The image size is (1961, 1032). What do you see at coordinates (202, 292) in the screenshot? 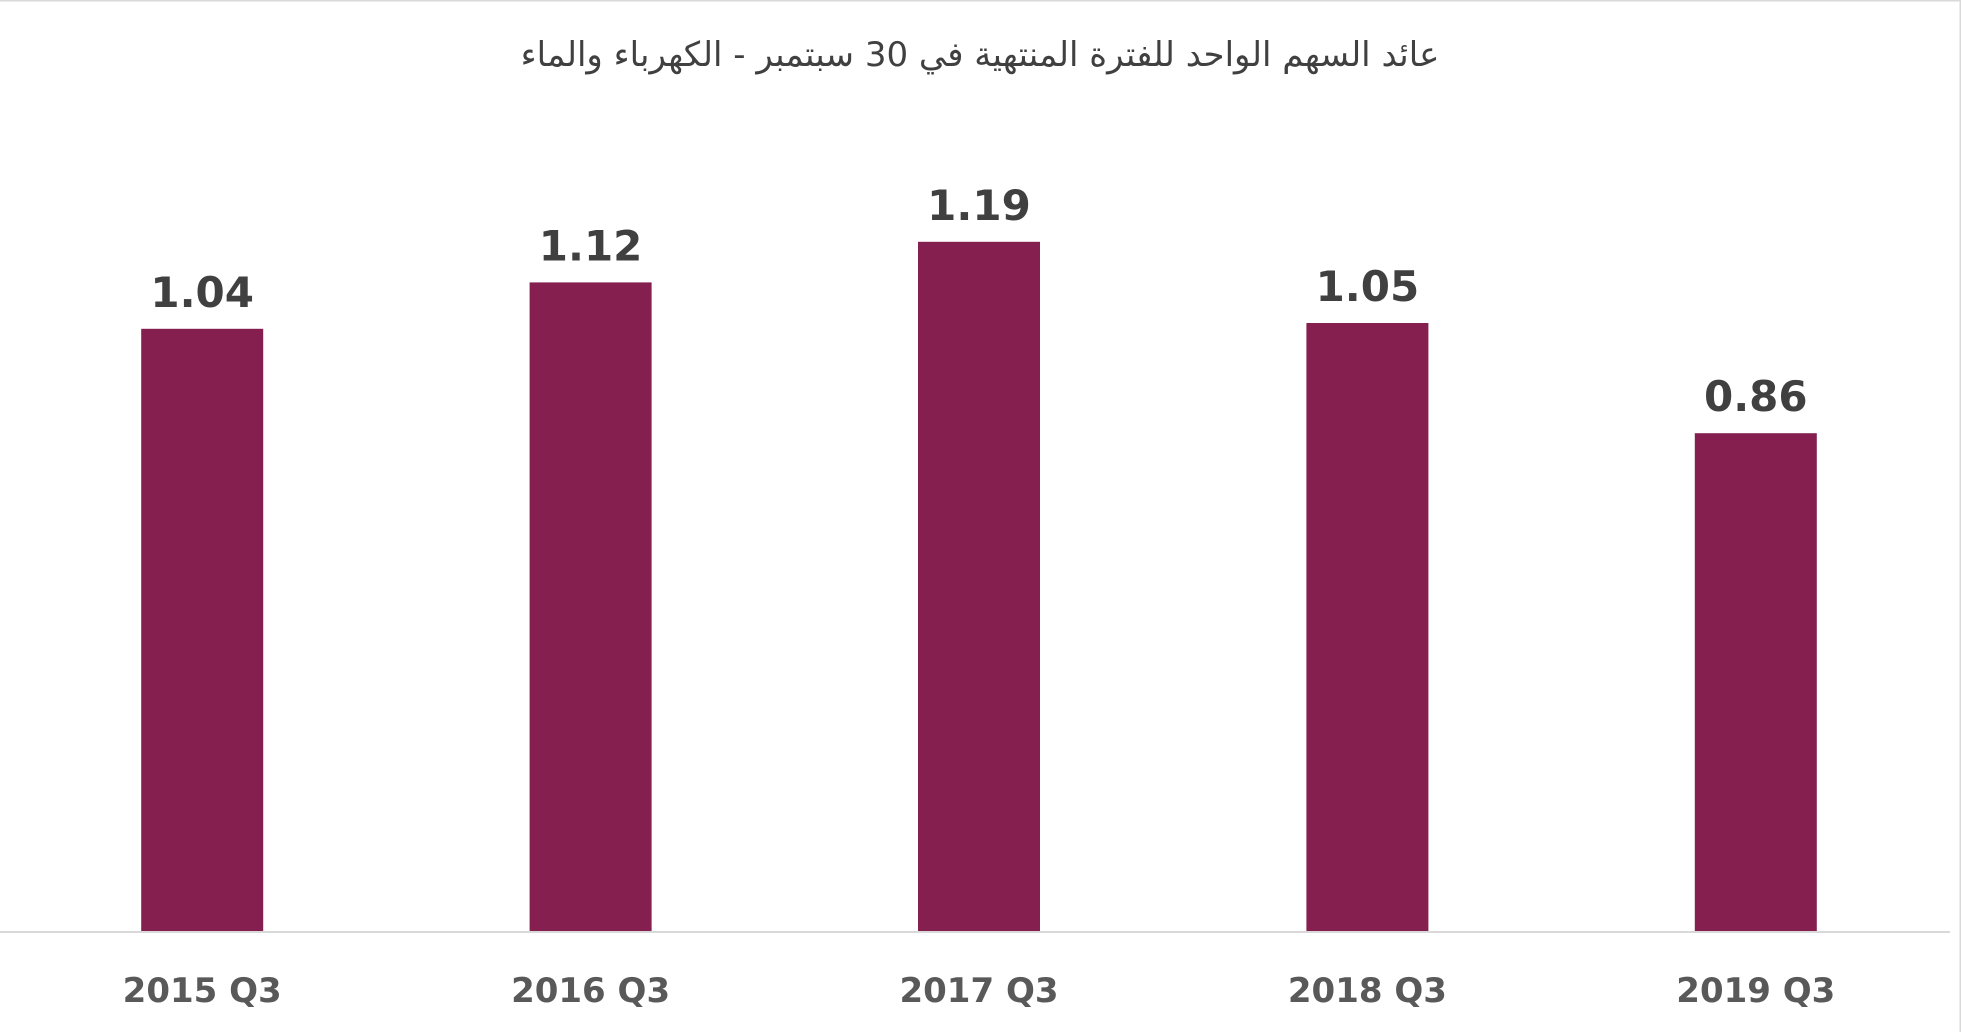
I see `data-label-2015-q3: 1.04` at bounding box center [202, 292].